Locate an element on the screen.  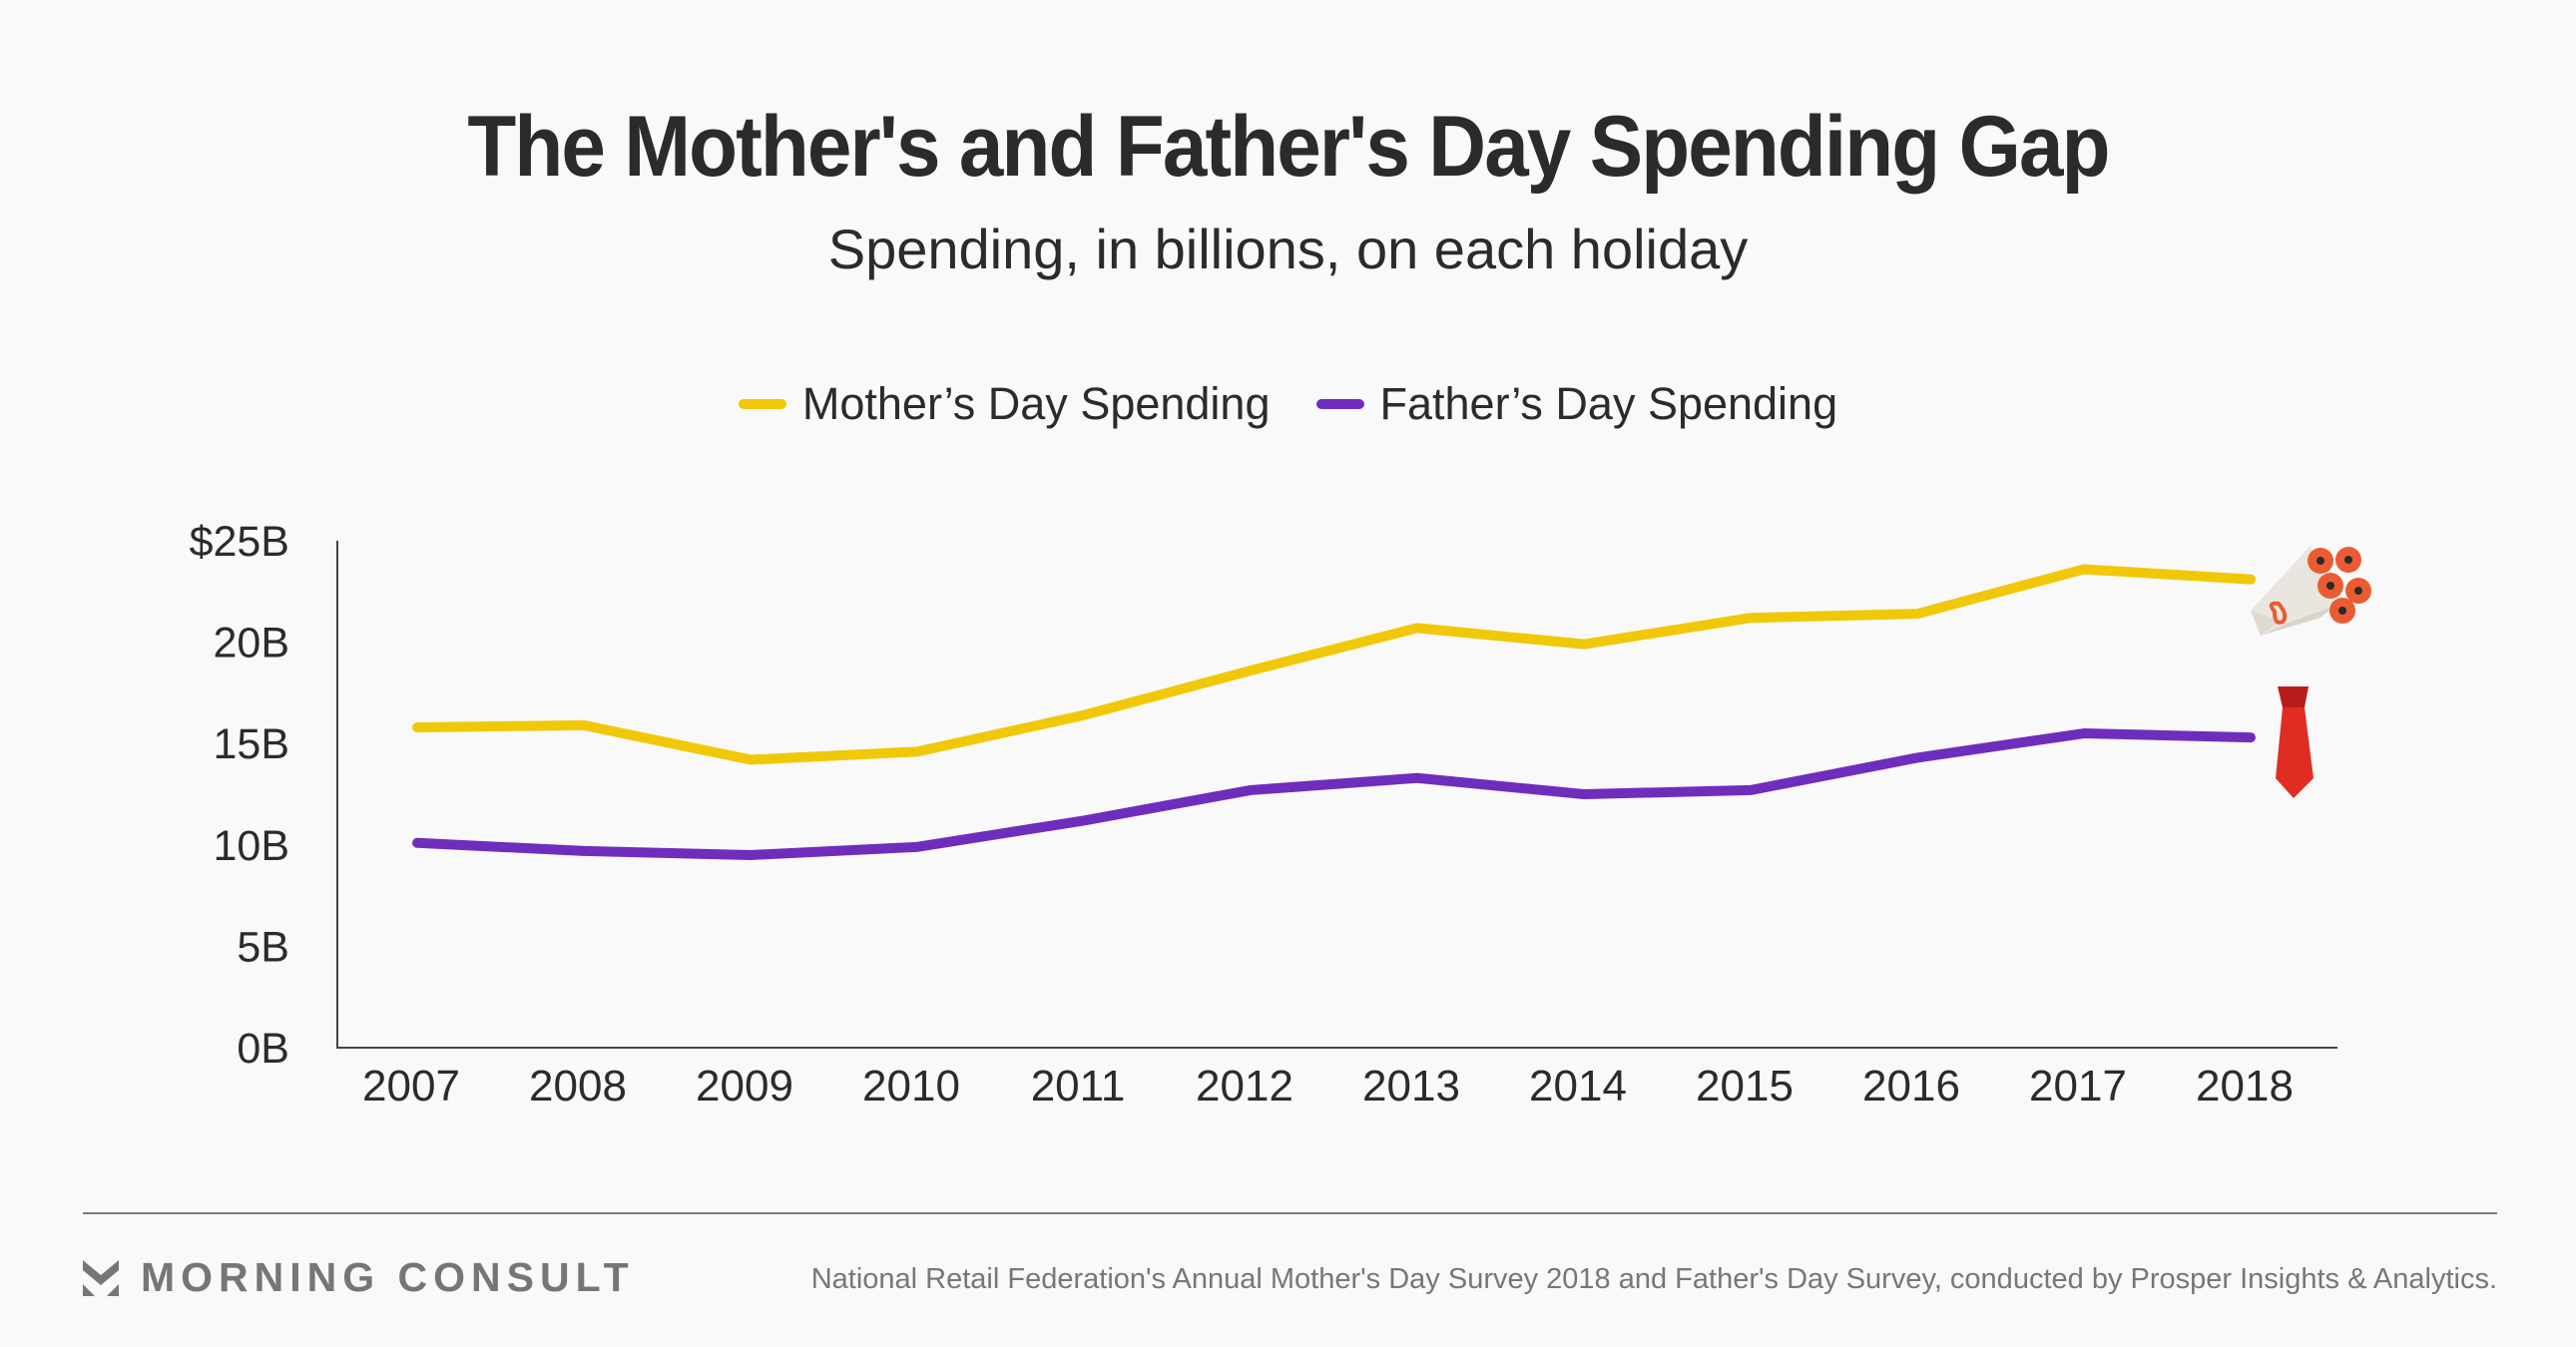
legend-item-mothers-day: Mother’s Day Spending is located at coordinates (1005, 403).